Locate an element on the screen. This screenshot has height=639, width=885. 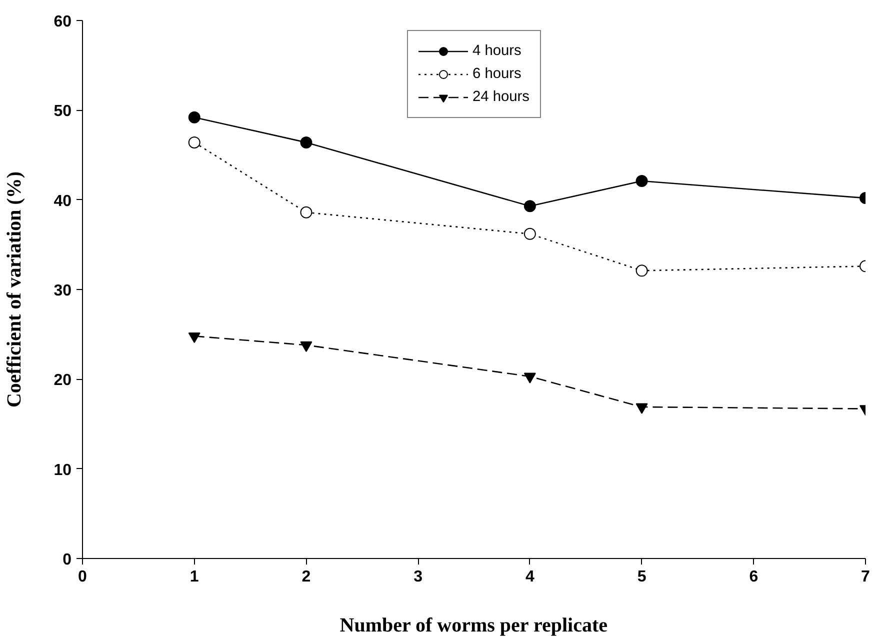
x-tick-label: 7 is located at coordinates (865, 577).